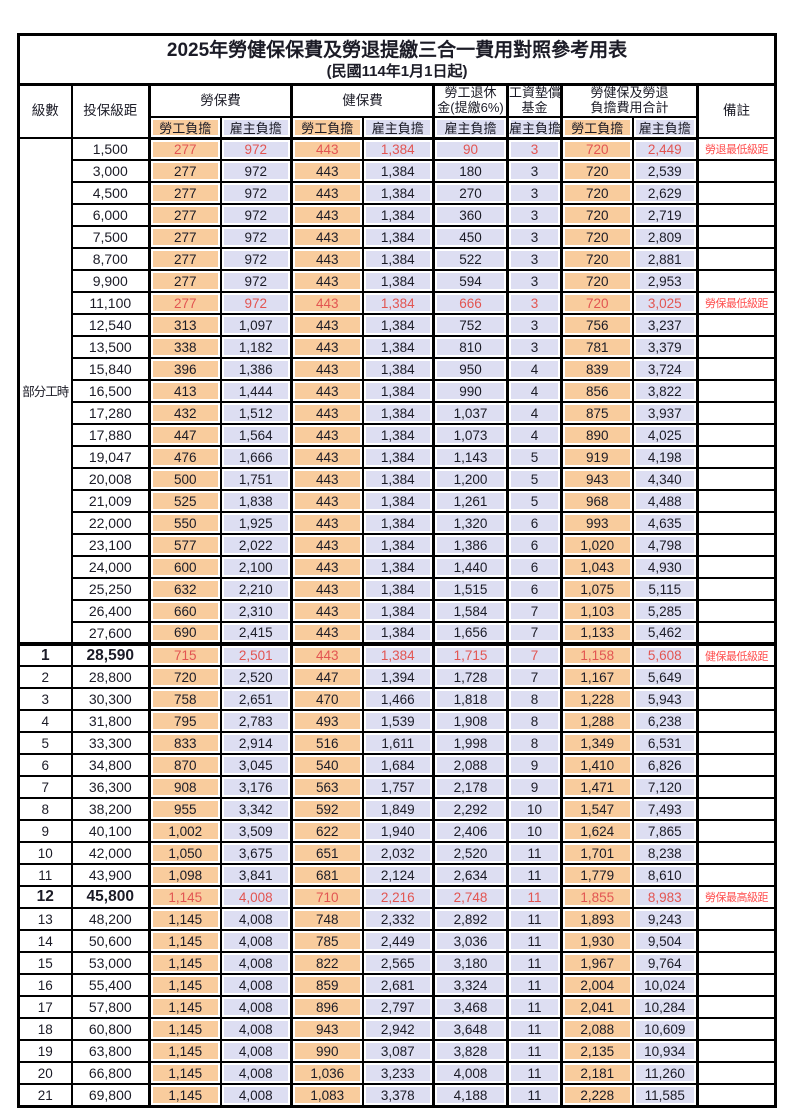  I want to click on fee-cell: 2,565, so click(398, 963).